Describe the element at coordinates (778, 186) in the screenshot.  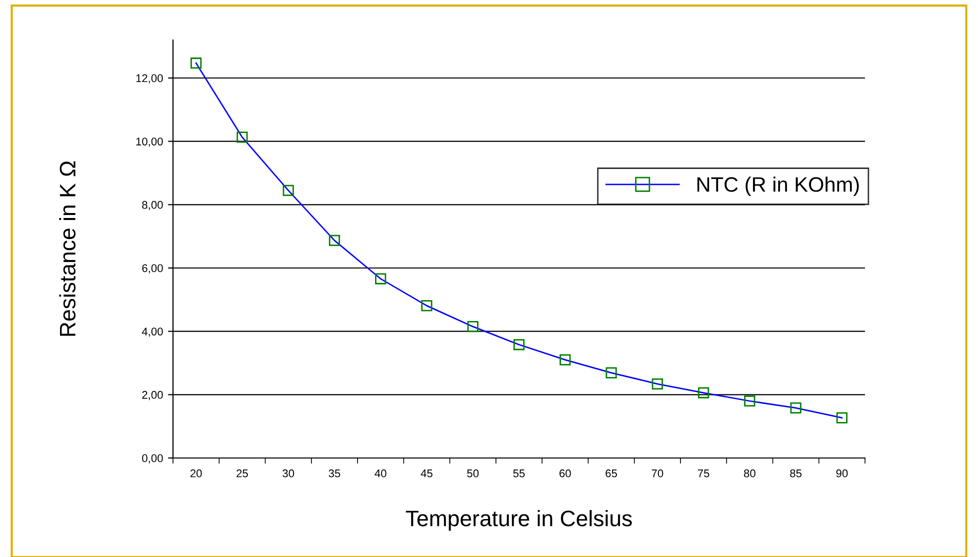
I see `legend-label: NTC (R in KOhm)` at that location.